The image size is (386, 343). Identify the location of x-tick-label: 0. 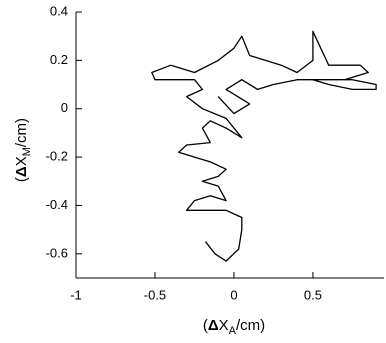
(233, 294).